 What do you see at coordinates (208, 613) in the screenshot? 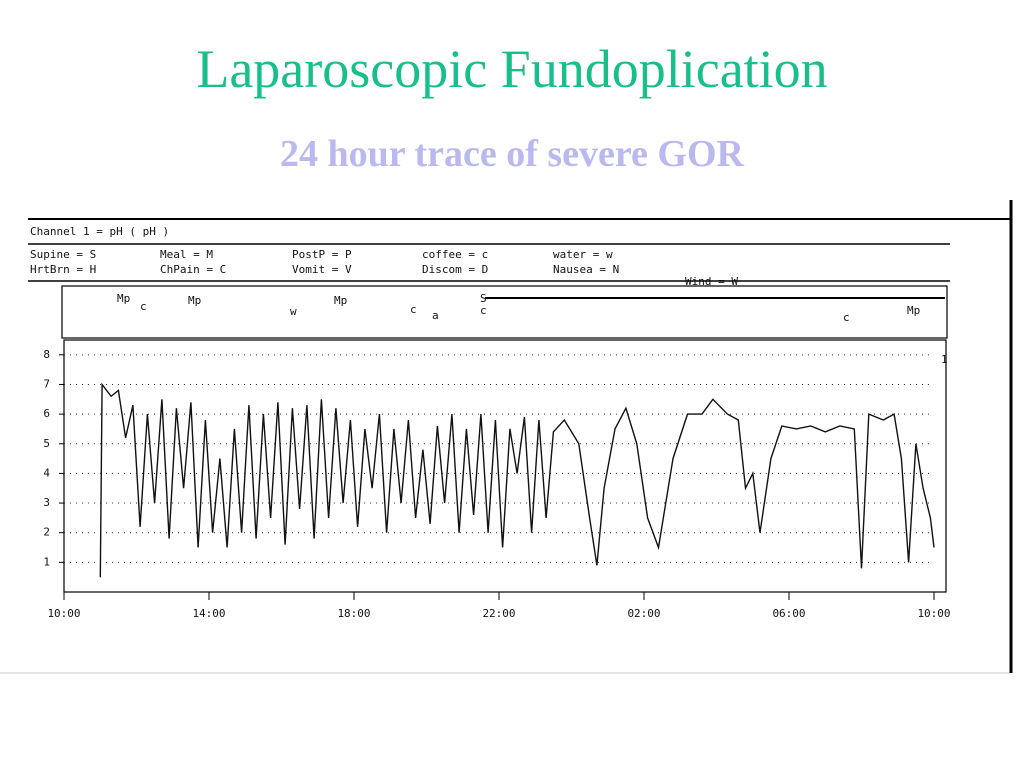
I see `x-tick-label: 14:00` at bounding box center [208, 613].